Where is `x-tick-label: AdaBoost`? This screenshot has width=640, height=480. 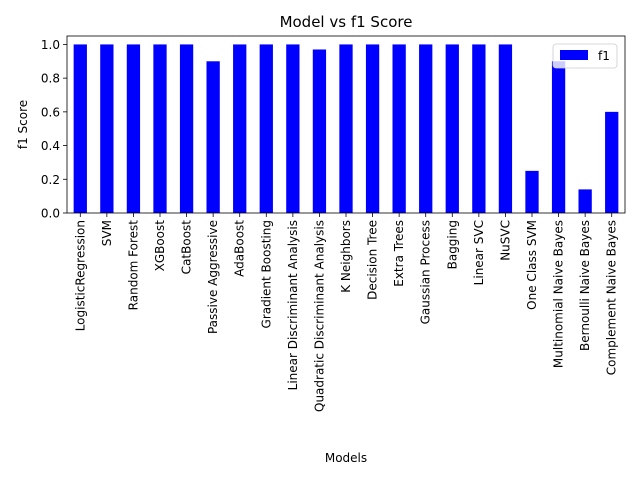 x-tick-label: AdaBoost is located at coordinates (240, 248).